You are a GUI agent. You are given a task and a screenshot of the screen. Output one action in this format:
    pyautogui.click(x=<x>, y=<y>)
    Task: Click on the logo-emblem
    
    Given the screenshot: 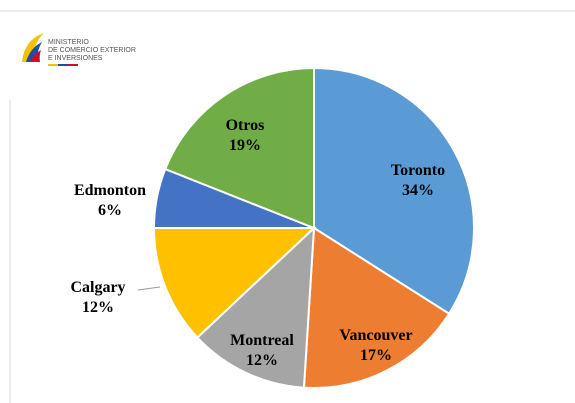 What is the action you would take?
    pyautogui.click(x=50, y=49)
    